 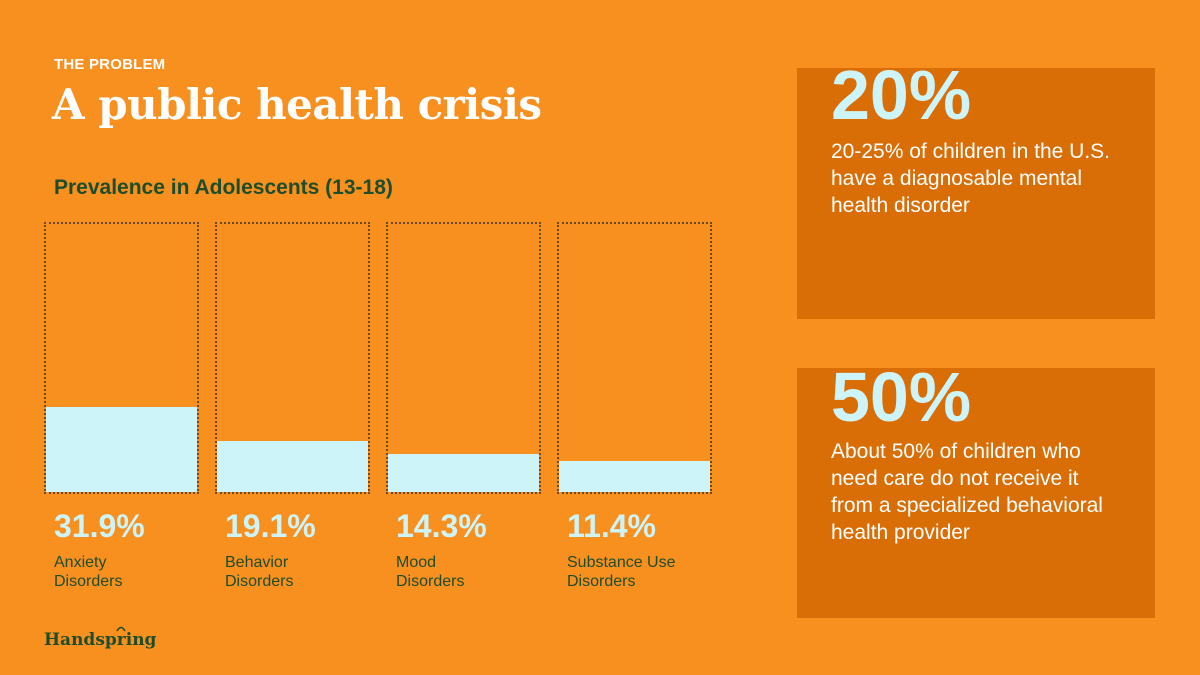 I want to click on bar-label-line: Substance Use, so click(x=621, y=562).